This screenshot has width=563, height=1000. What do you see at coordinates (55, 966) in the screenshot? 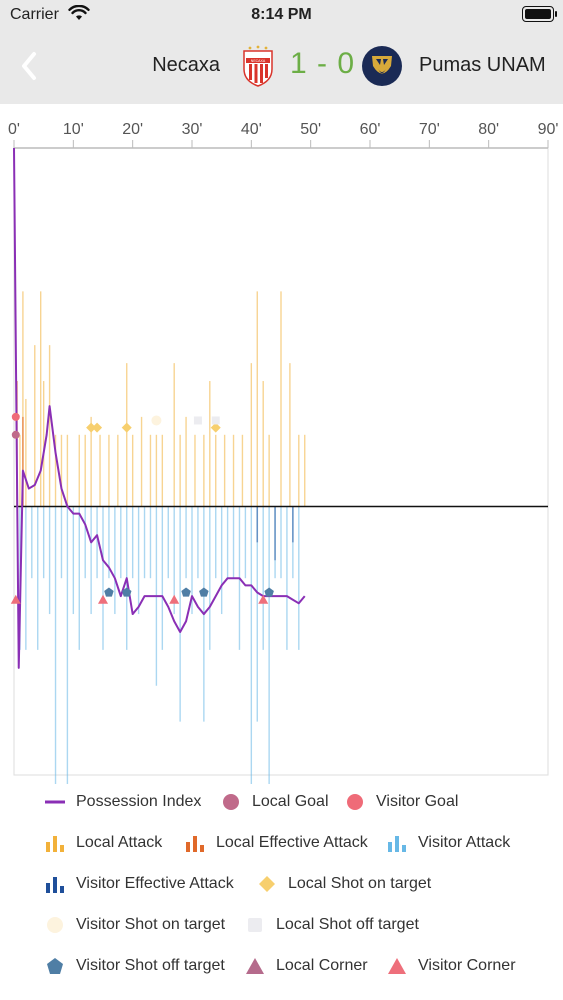
I see `pentagon-icon` at bounding box center [55, 966].